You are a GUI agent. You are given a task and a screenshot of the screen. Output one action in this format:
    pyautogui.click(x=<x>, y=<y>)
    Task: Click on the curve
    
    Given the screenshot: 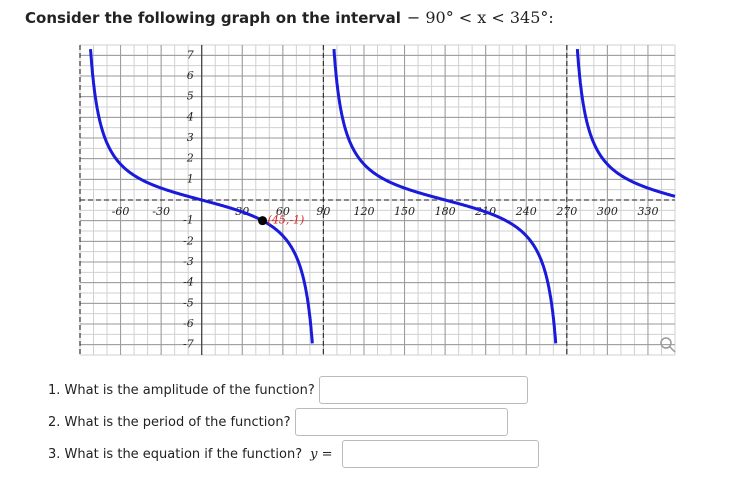 What is the action you would take?
    pyautogui.click(x=625, y=123)
    